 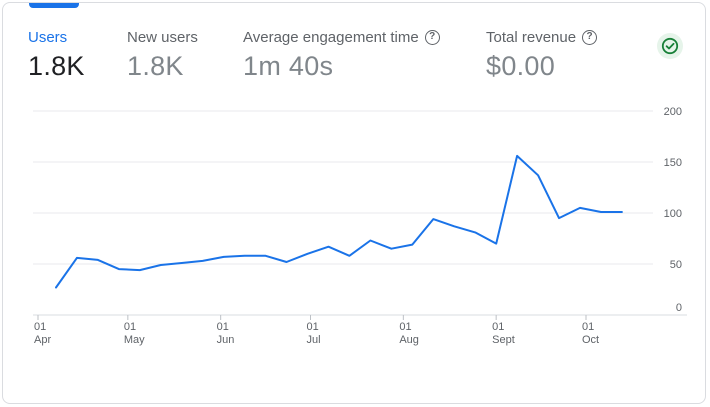 What do you see at coordinates (590, 340) in the screenshot?
I see `x-tick-month-label: Oct` at bounding box center [590, 340].